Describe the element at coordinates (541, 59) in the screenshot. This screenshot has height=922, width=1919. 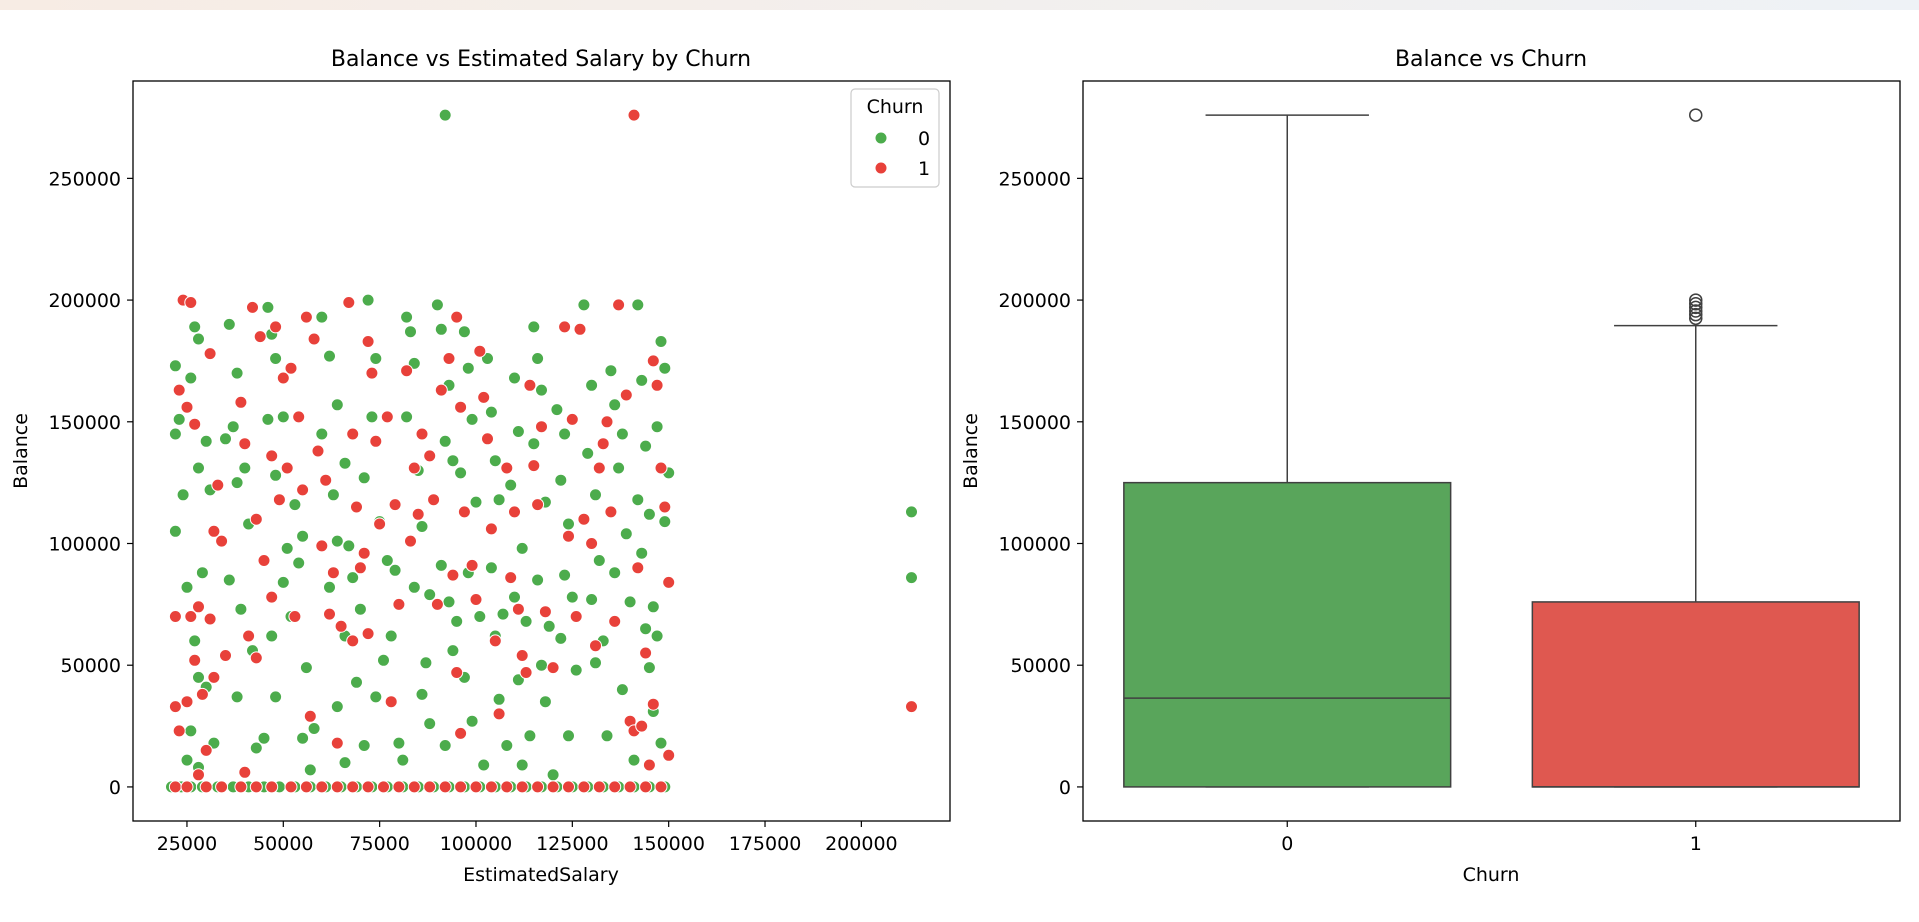
I see `chart-title: Balance vs Estimated Salary by Churn` at that location.